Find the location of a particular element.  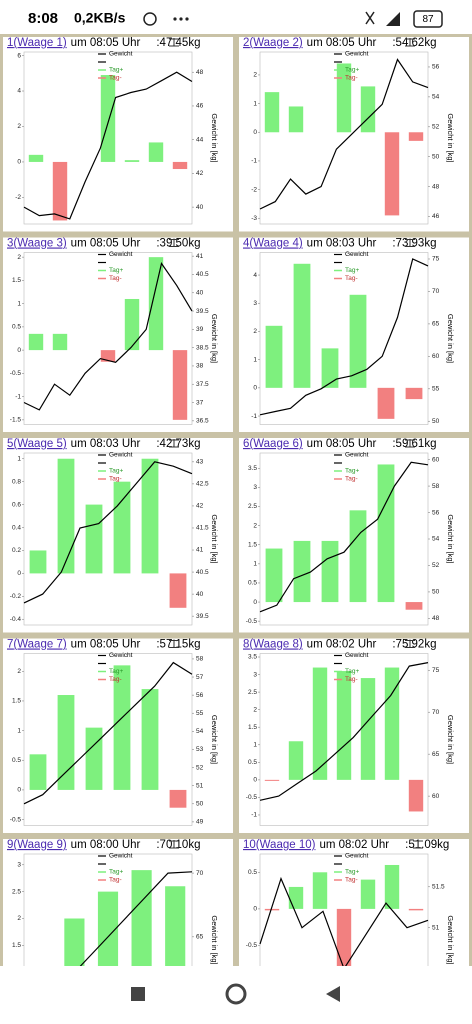

scale-link: (Waage 6) is located at coordinates (275, 444).